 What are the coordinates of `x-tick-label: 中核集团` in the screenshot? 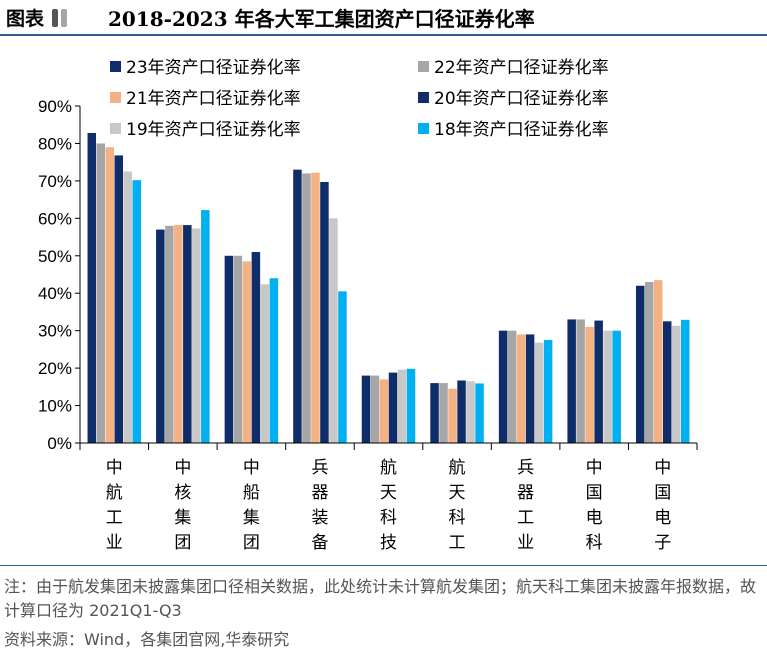 It's located at (182, 505).